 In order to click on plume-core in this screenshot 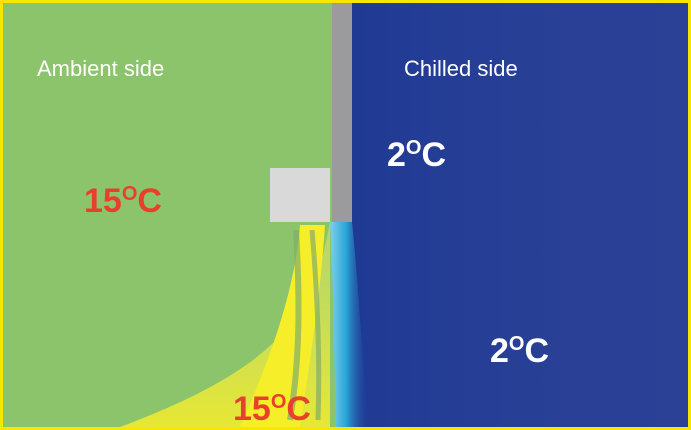, I will do `click(282, 326)`.